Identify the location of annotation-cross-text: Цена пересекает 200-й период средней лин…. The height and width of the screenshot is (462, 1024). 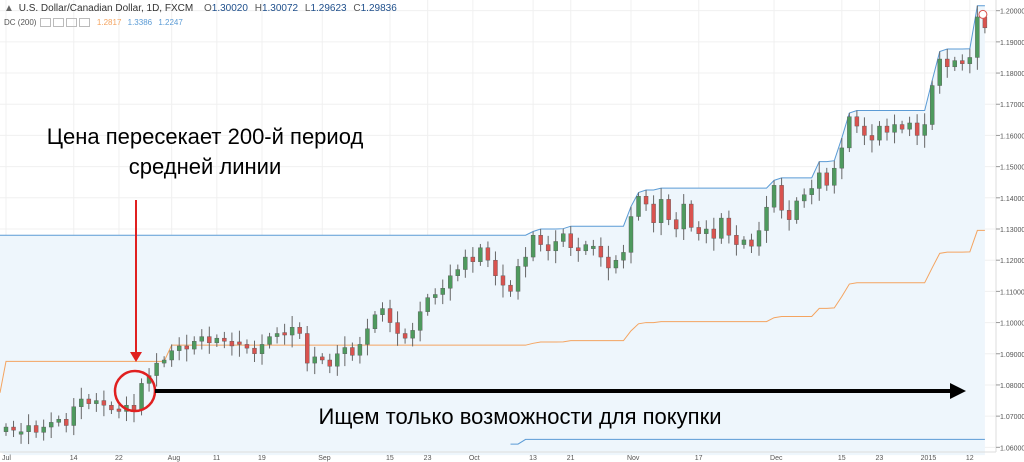
(205, 152).